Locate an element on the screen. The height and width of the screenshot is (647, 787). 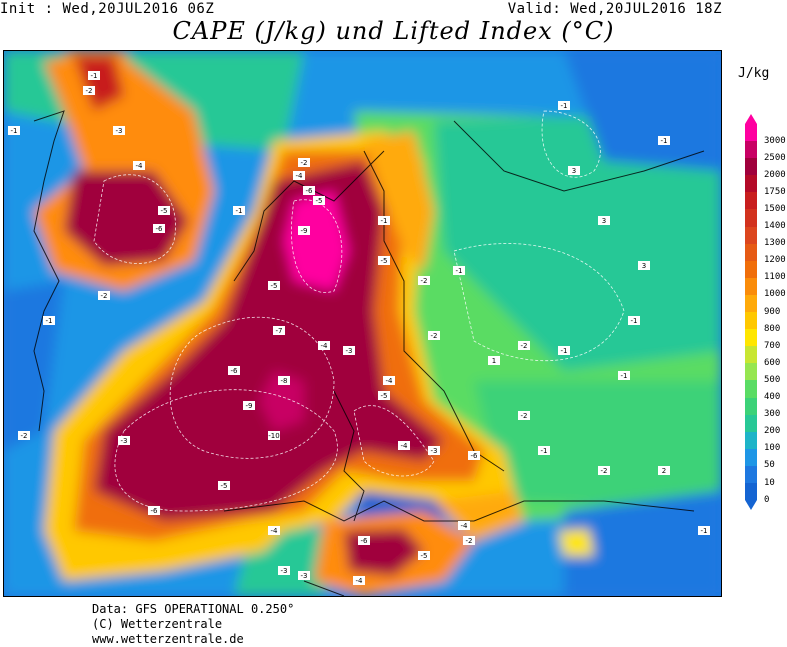
legend-level-label: 600 is located at coordinates (772, 362).